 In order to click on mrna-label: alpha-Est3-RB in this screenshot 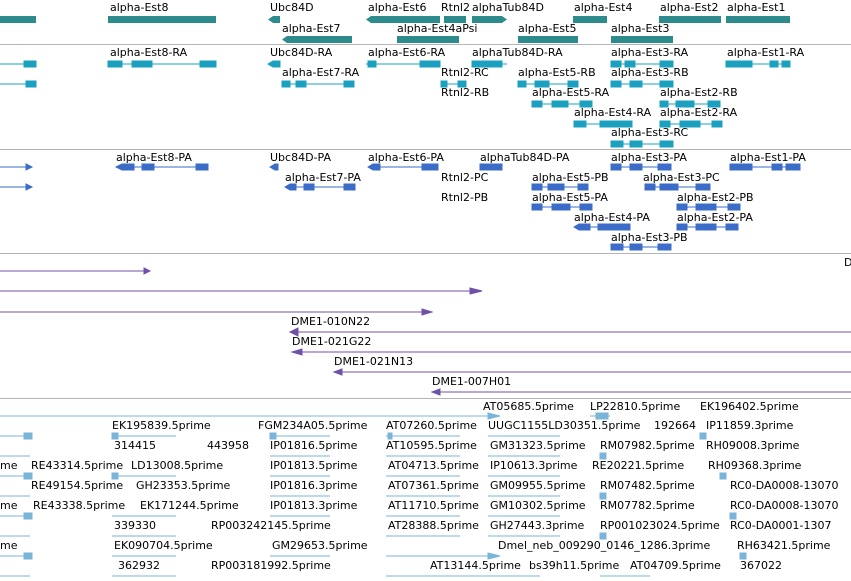, I will do `click(650, 72)`.